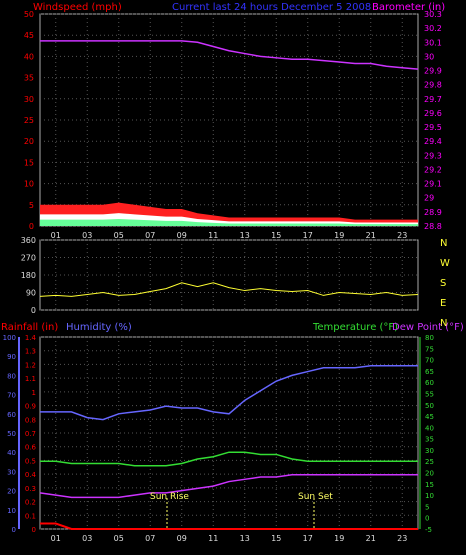 This screenshot has height=555, width=466. I want to click on barometer-tick-label: 30, so click(429, 56).